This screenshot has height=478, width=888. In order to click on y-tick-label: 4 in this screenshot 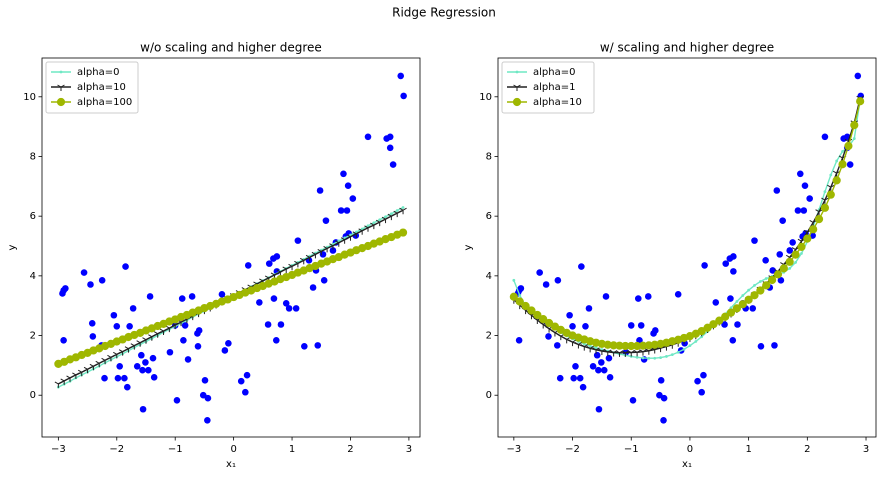, I will do `click(489, 276)`.